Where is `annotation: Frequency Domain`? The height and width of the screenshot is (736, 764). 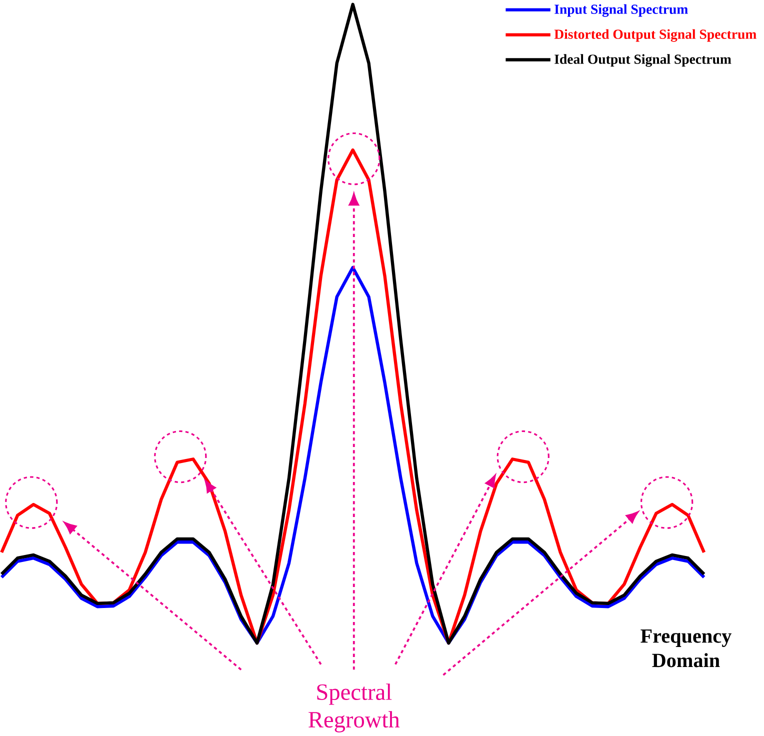
annotation: Frequency Domain is located at coordinates (686, 648).